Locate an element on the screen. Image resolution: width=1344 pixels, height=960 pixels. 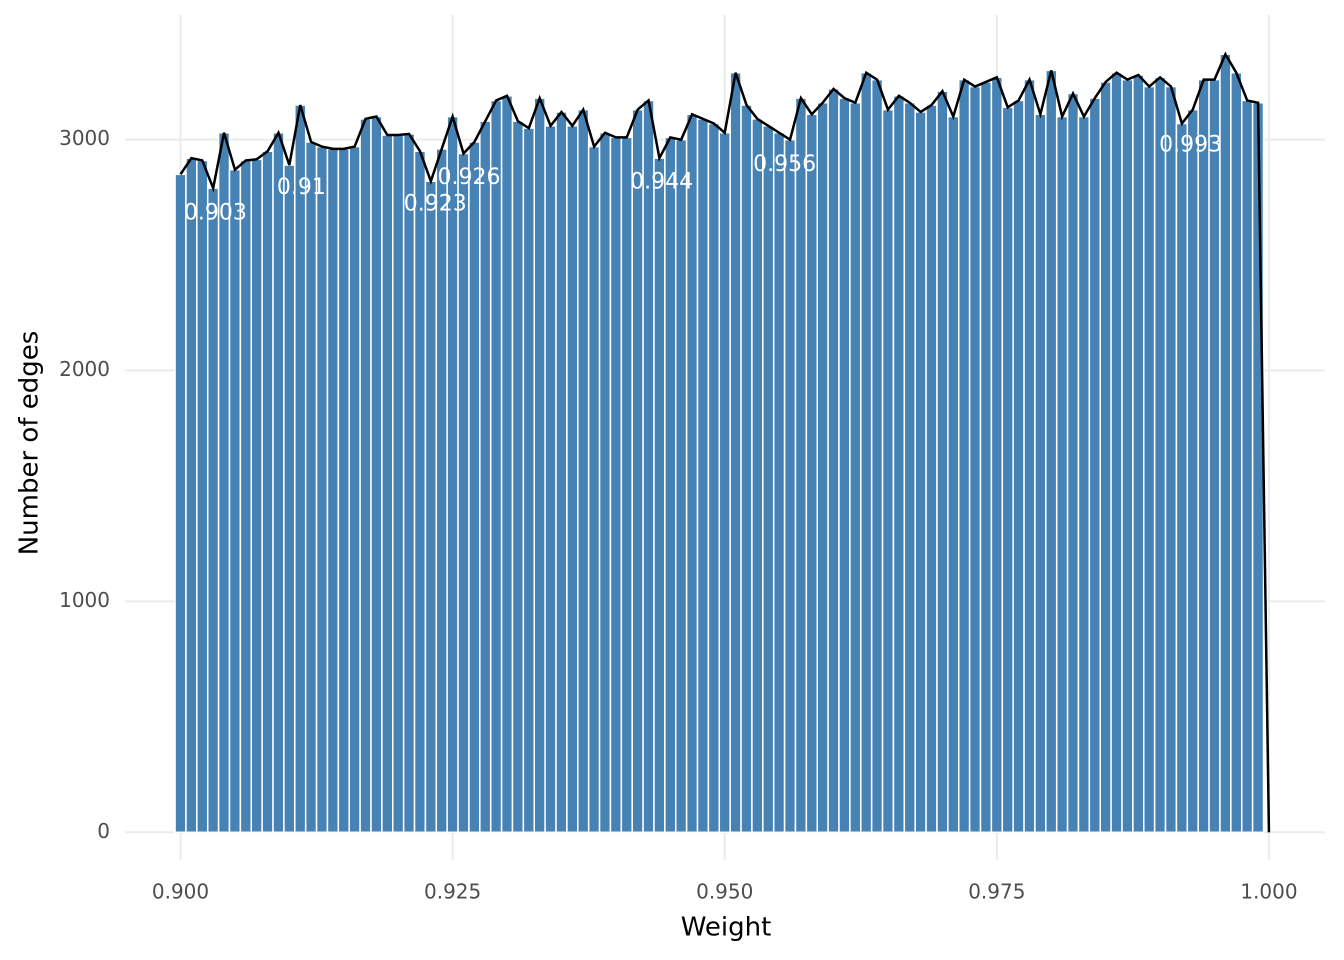
y-tick-label: 3000 is located at coordinates (84, 138).